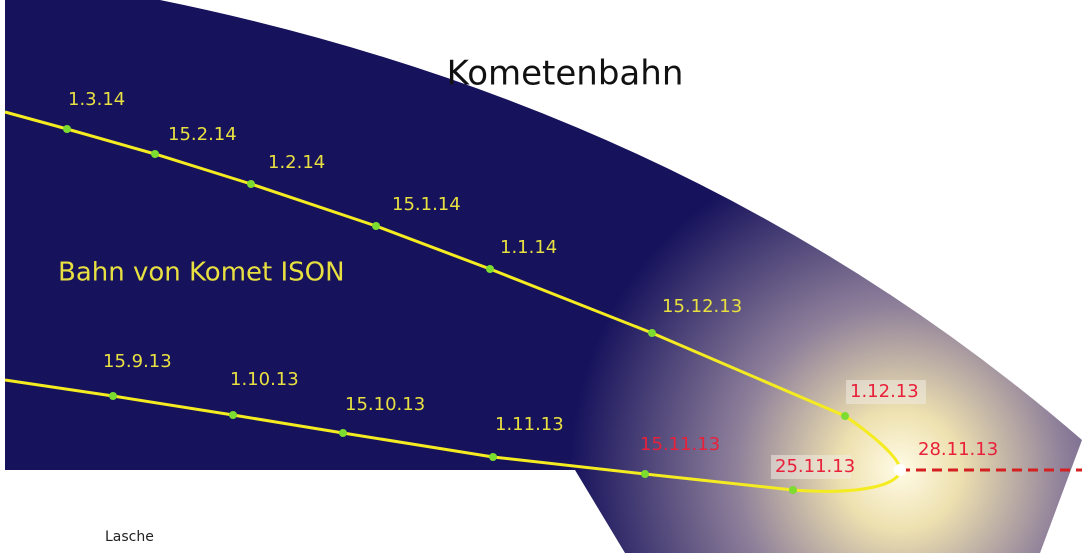 The width and height of the screenshot is (1082, 556). What do you see at coordinates (529, 424) in the screenshot?
I see `date-label: 1.11.13` at bounding box center [529, 424].